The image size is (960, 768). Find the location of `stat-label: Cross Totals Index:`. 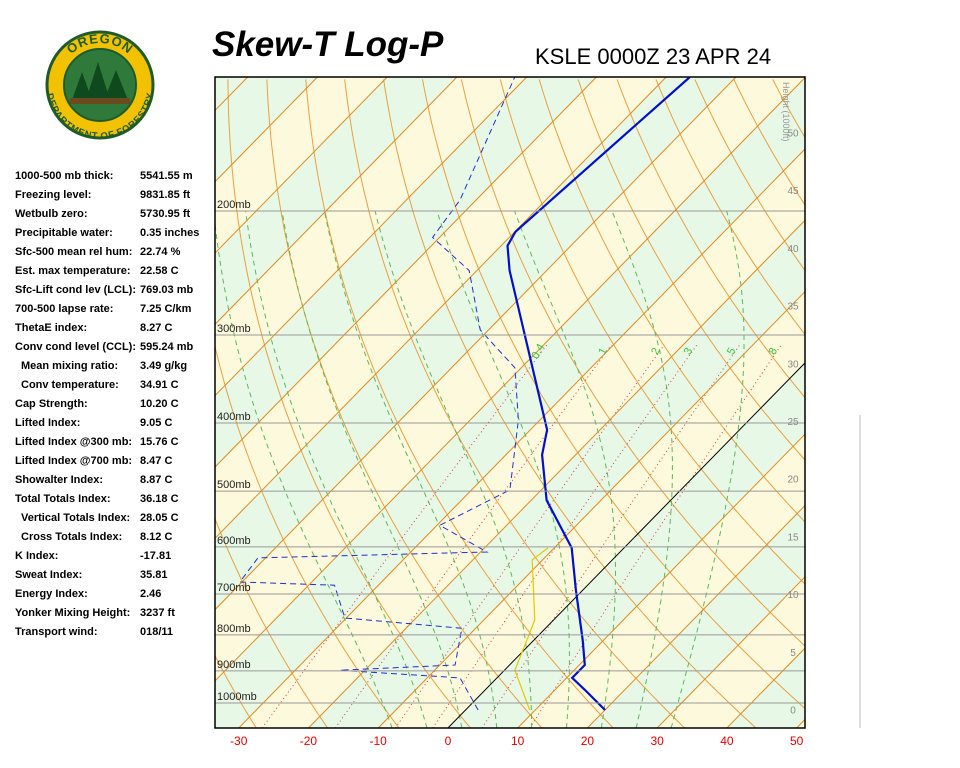

stat-label: Cross Totals Index: is located at coordinates (71, 537).